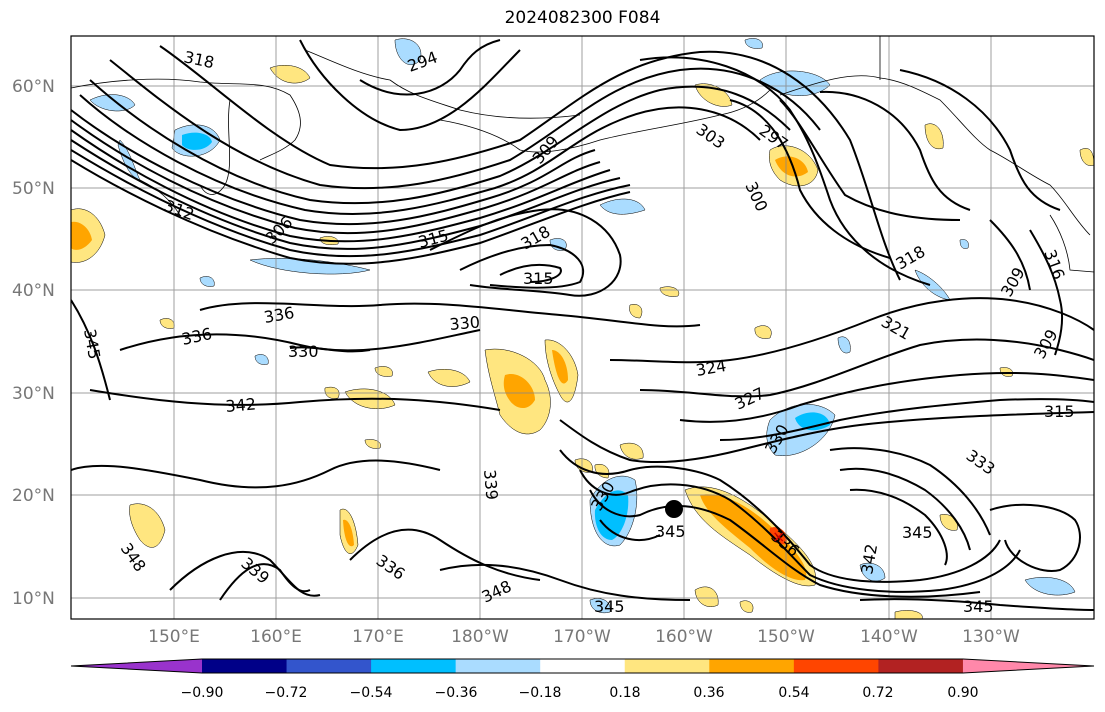 The width and height of the screenshot is (1105, 712). What do you see at coordinates (497, 591) in the screenshot?
I see `contour-label: 348` at bounding box center [497, 591].